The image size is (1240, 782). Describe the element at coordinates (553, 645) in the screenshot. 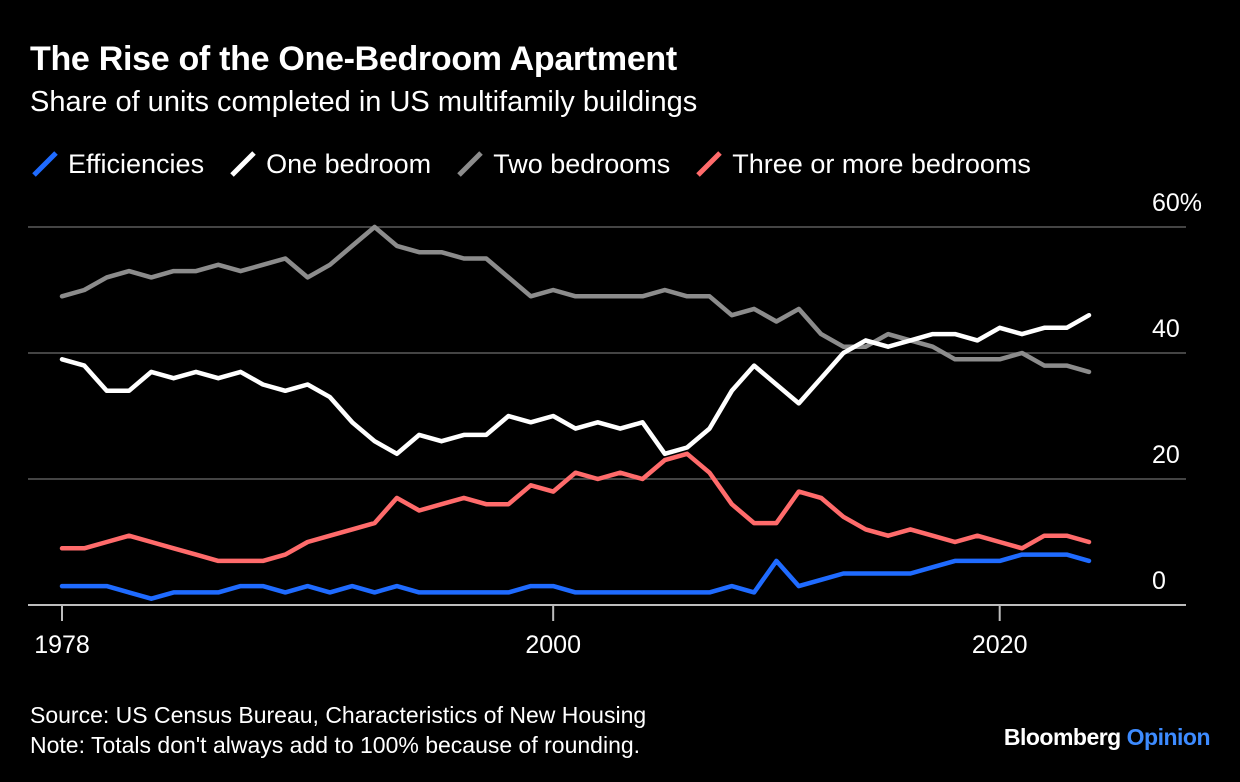

I see `x-tick-label: 2000` at that location.